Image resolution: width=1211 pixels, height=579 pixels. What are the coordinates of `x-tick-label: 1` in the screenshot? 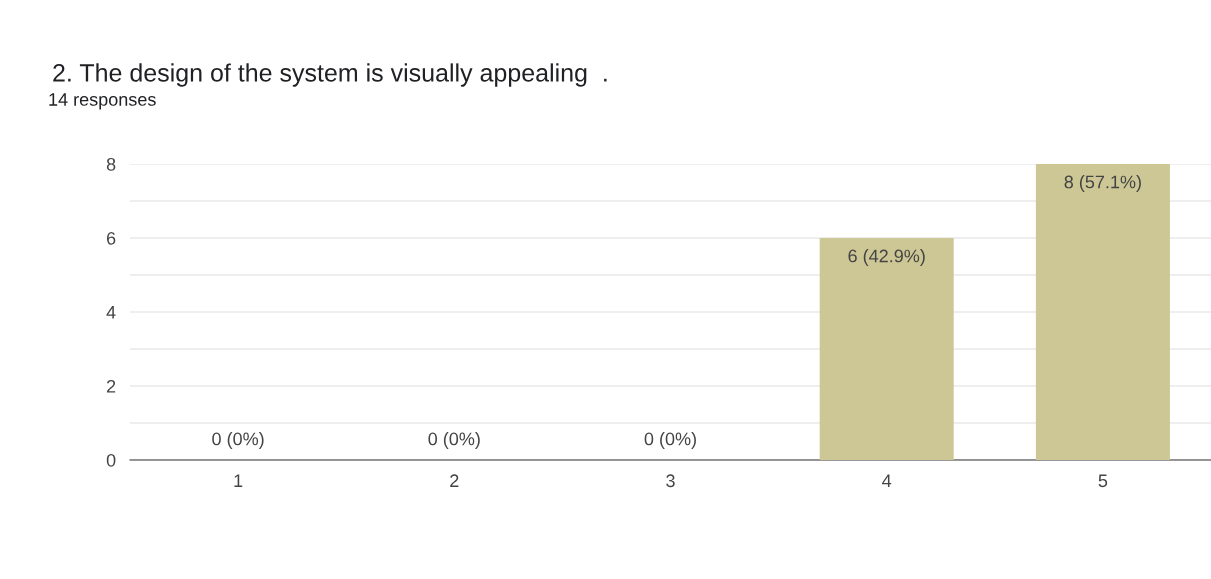 It's located at (238, 480).